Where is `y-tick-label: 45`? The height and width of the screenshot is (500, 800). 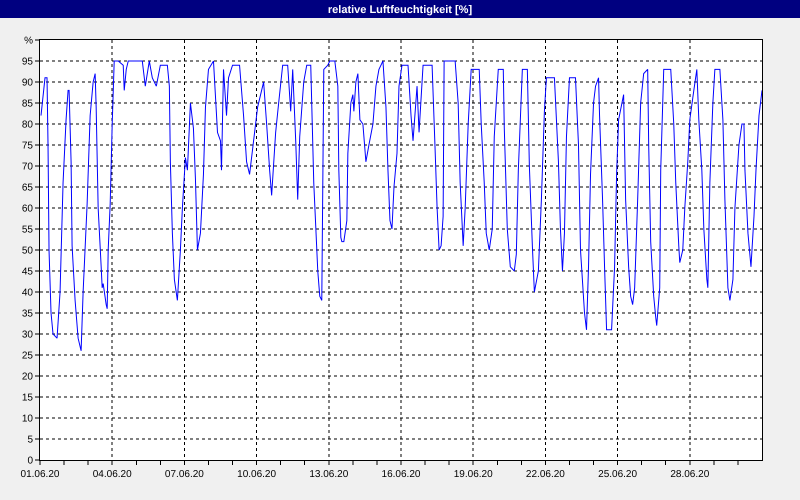 y-tick-label: 45 is located at coordinates (28, 272).